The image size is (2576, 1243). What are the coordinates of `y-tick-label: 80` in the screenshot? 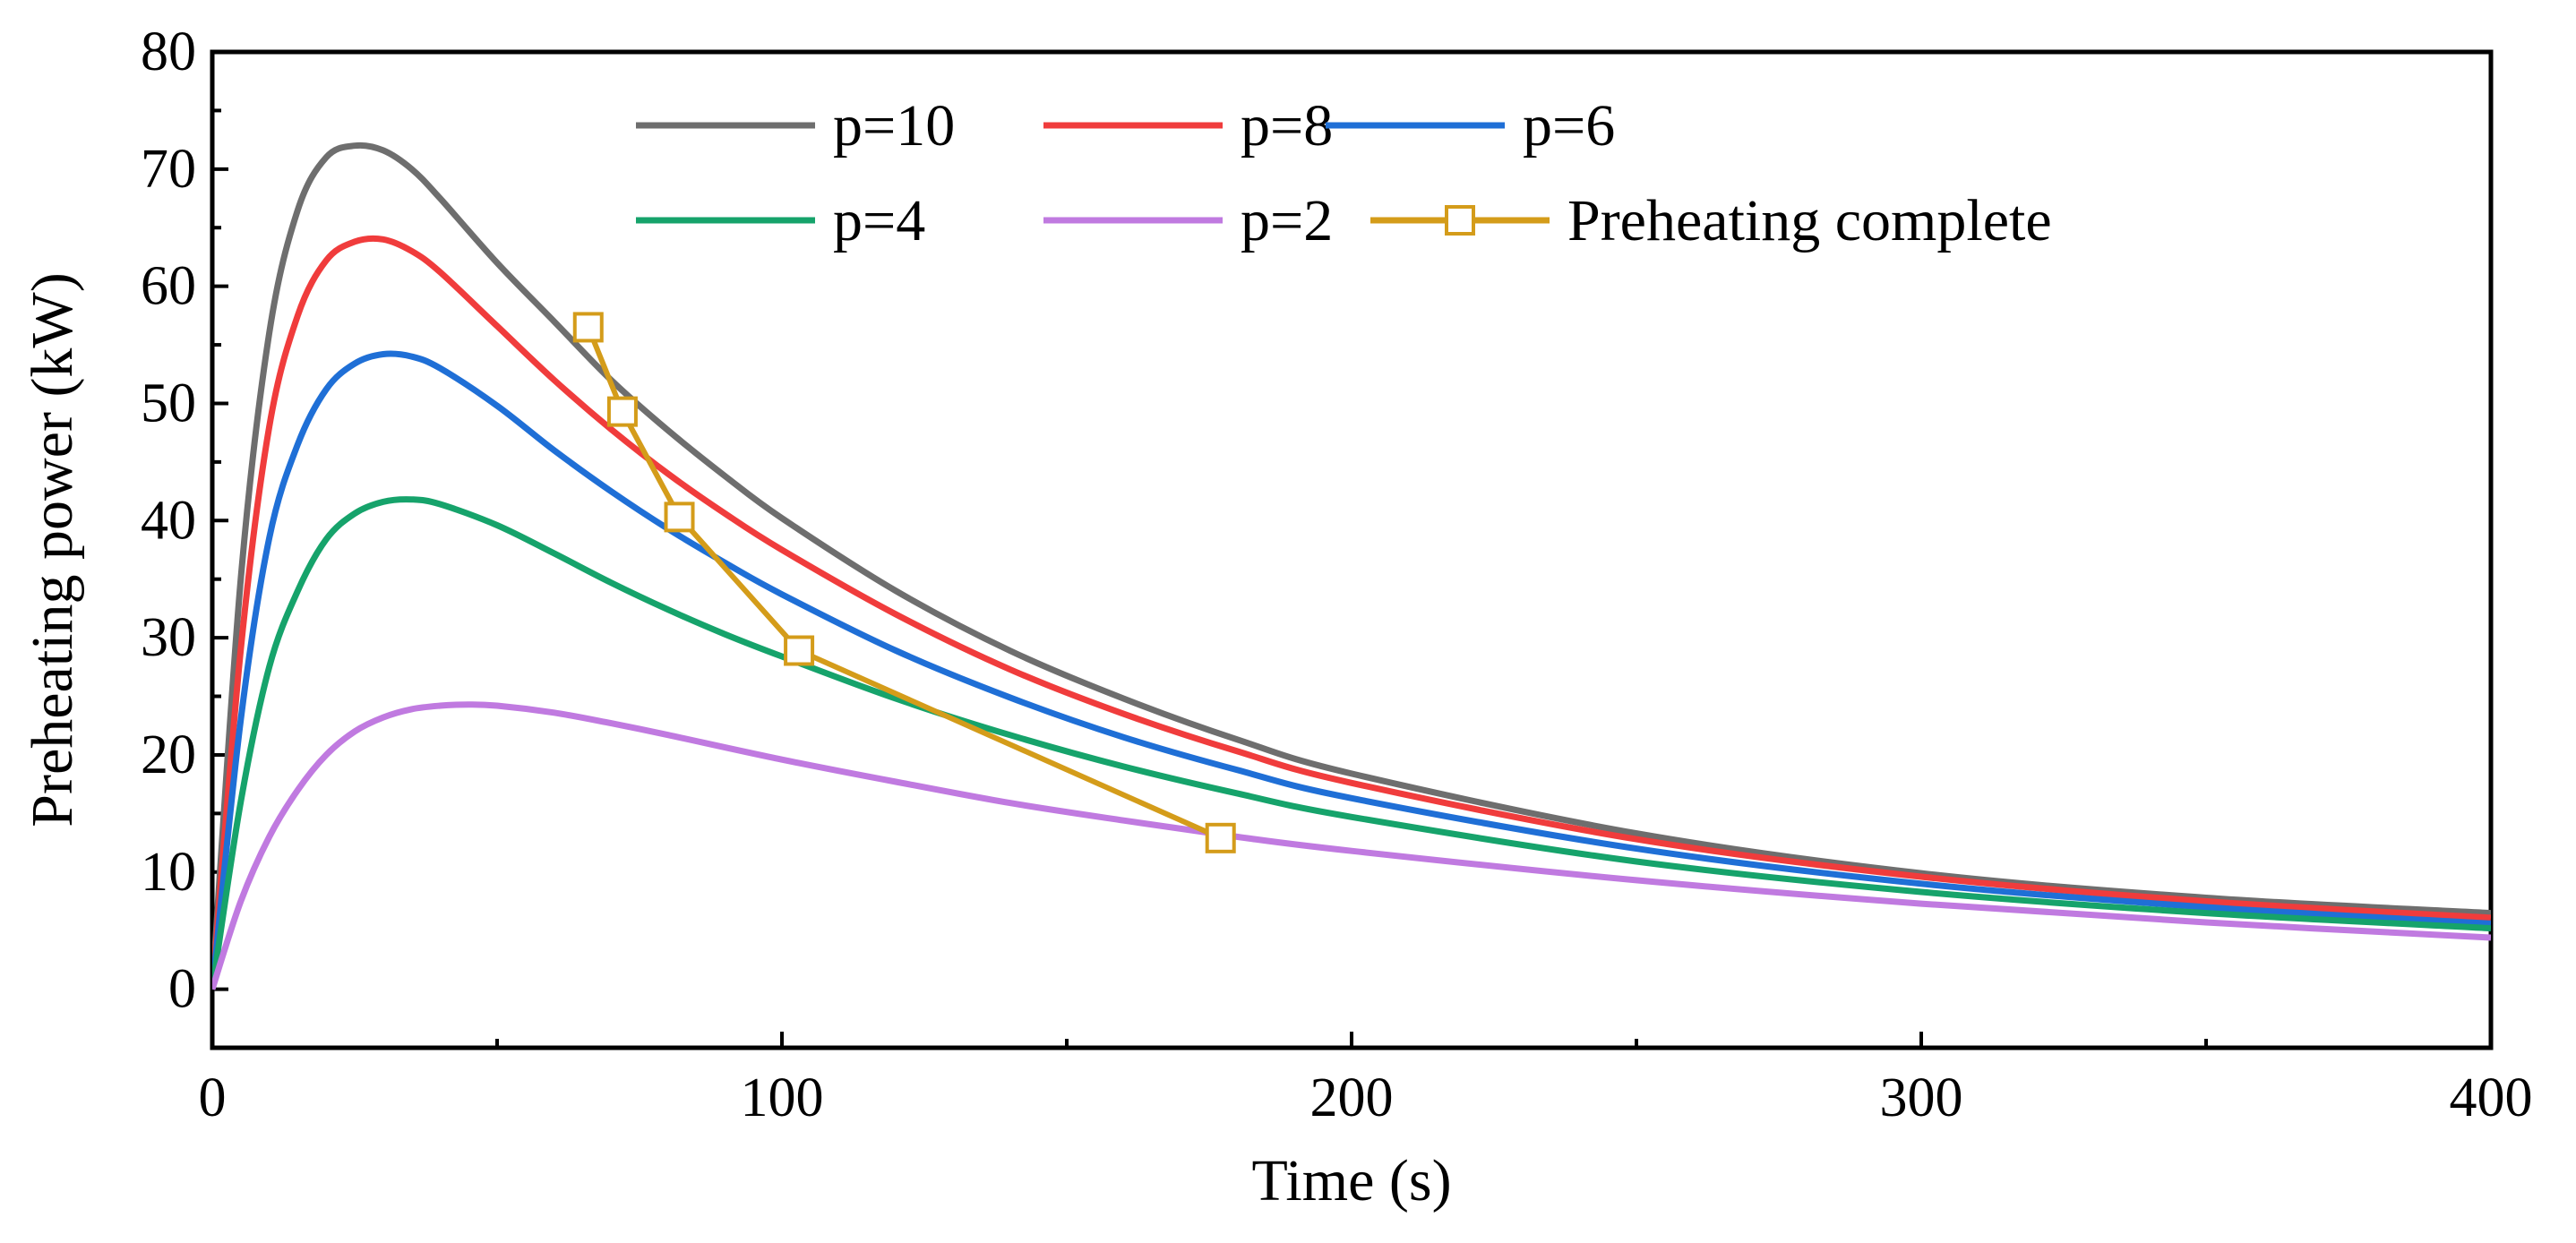 It's located at (168, 51).